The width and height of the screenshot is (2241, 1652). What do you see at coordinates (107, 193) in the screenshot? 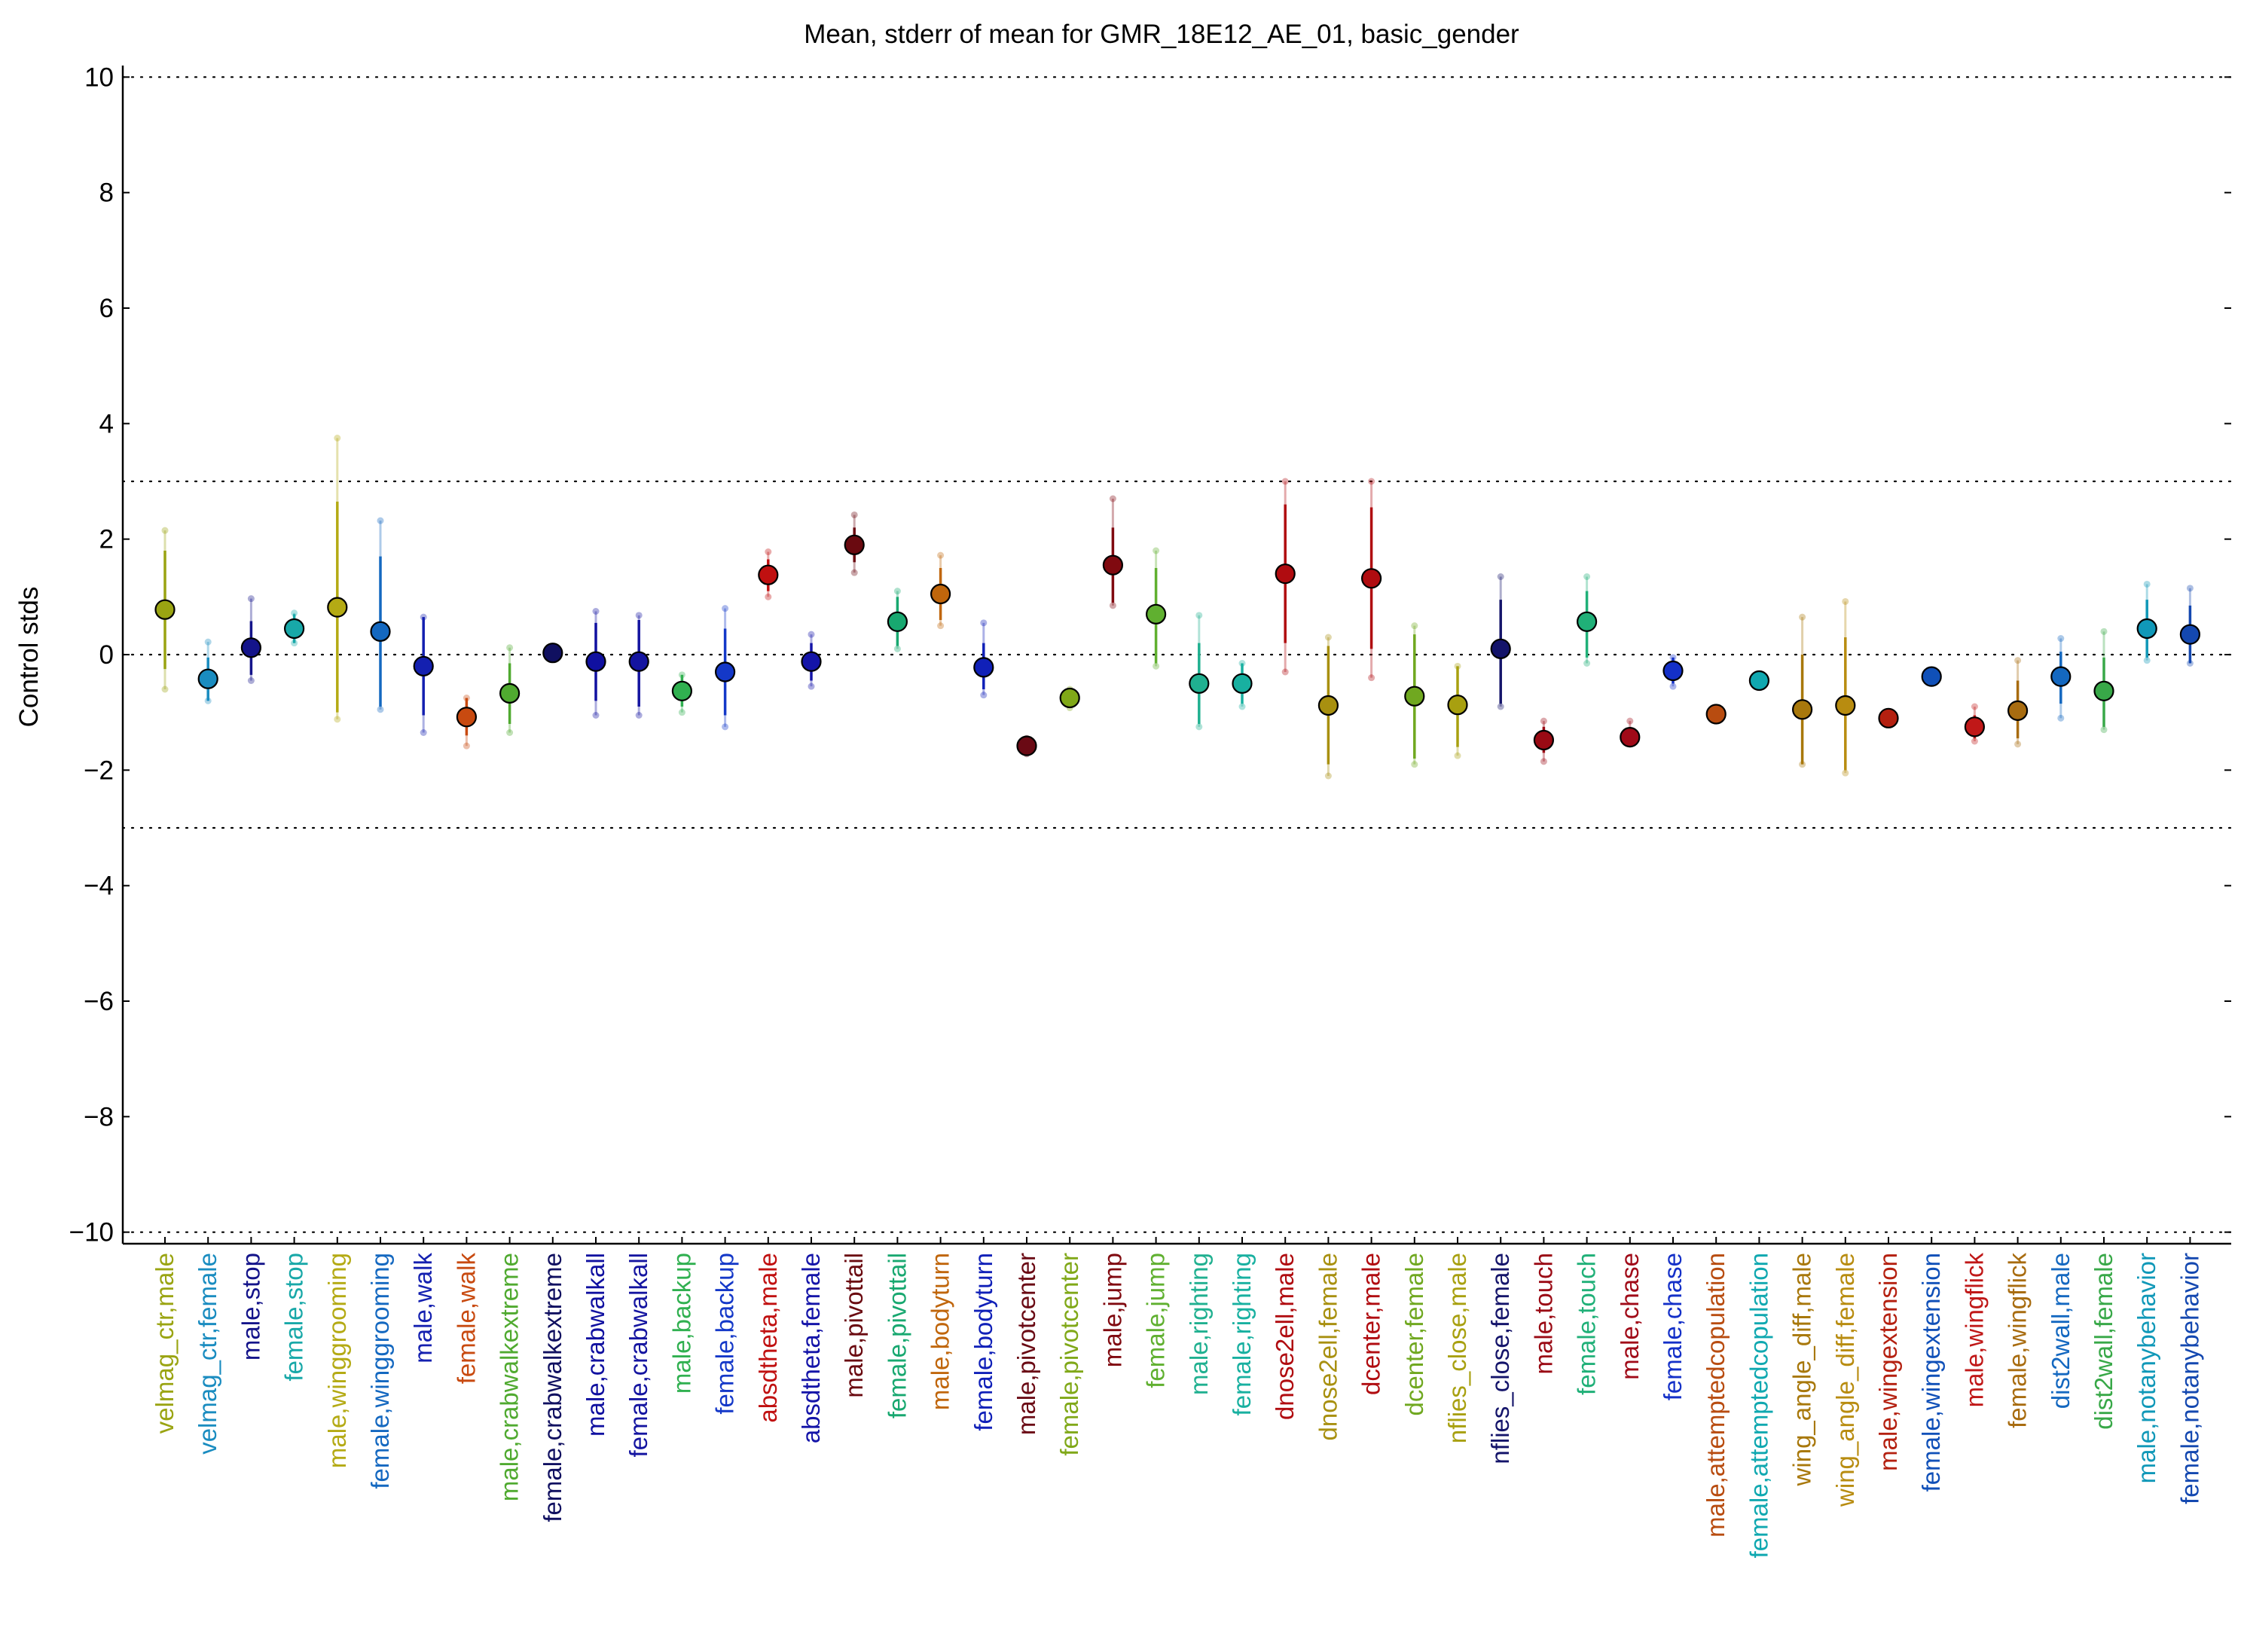
I see `y-tick-label: 8` at bounding box center [107, 193].